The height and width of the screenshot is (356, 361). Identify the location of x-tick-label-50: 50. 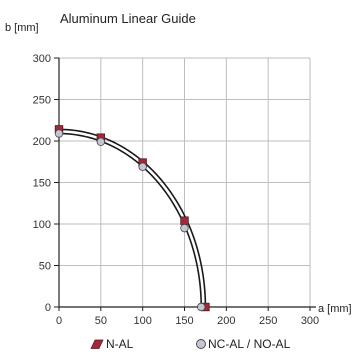
(101, 321).